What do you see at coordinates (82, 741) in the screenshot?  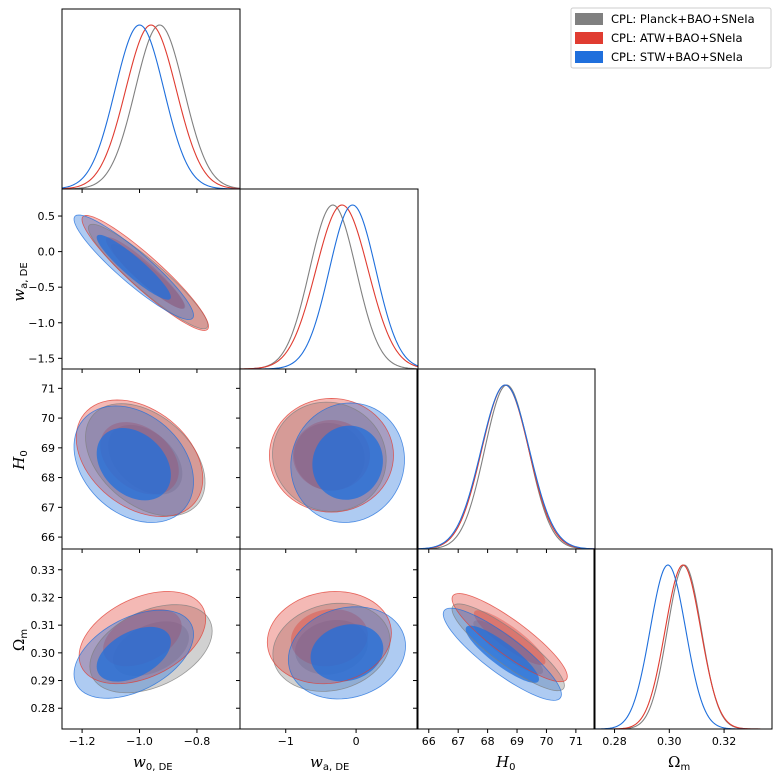 I see `xtick-label-w0-0: −1.2` at bounding box center [82, 741].